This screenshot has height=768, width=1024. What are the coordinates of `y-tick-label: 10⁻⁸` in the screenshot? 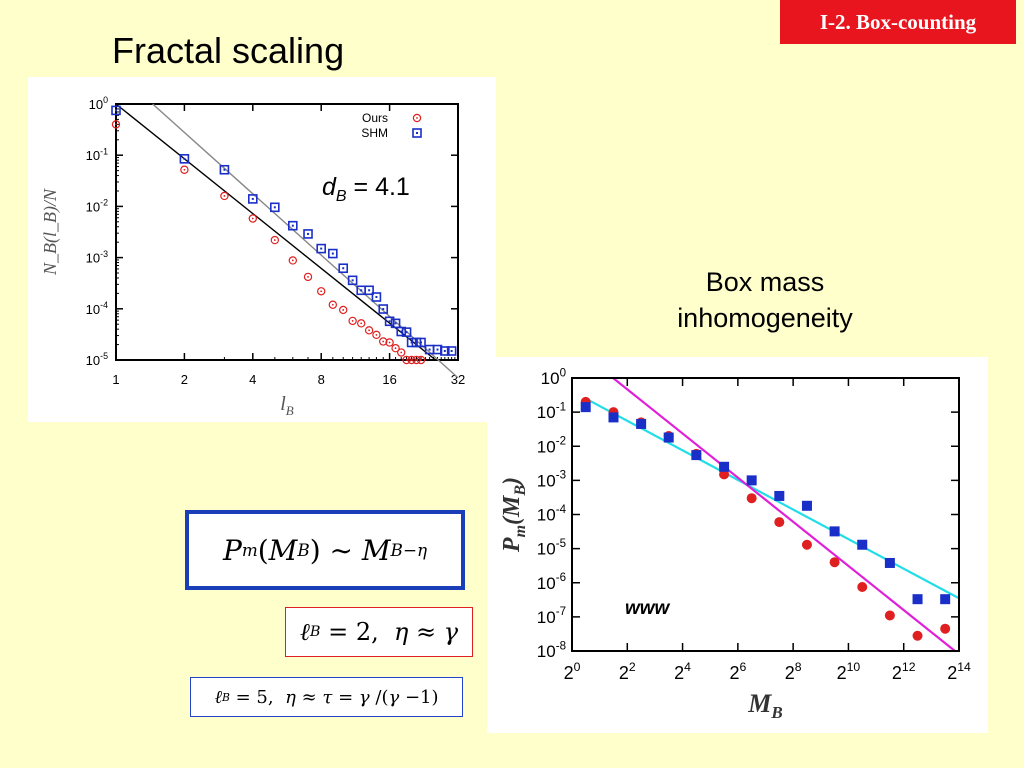 It's located at (551, 650).